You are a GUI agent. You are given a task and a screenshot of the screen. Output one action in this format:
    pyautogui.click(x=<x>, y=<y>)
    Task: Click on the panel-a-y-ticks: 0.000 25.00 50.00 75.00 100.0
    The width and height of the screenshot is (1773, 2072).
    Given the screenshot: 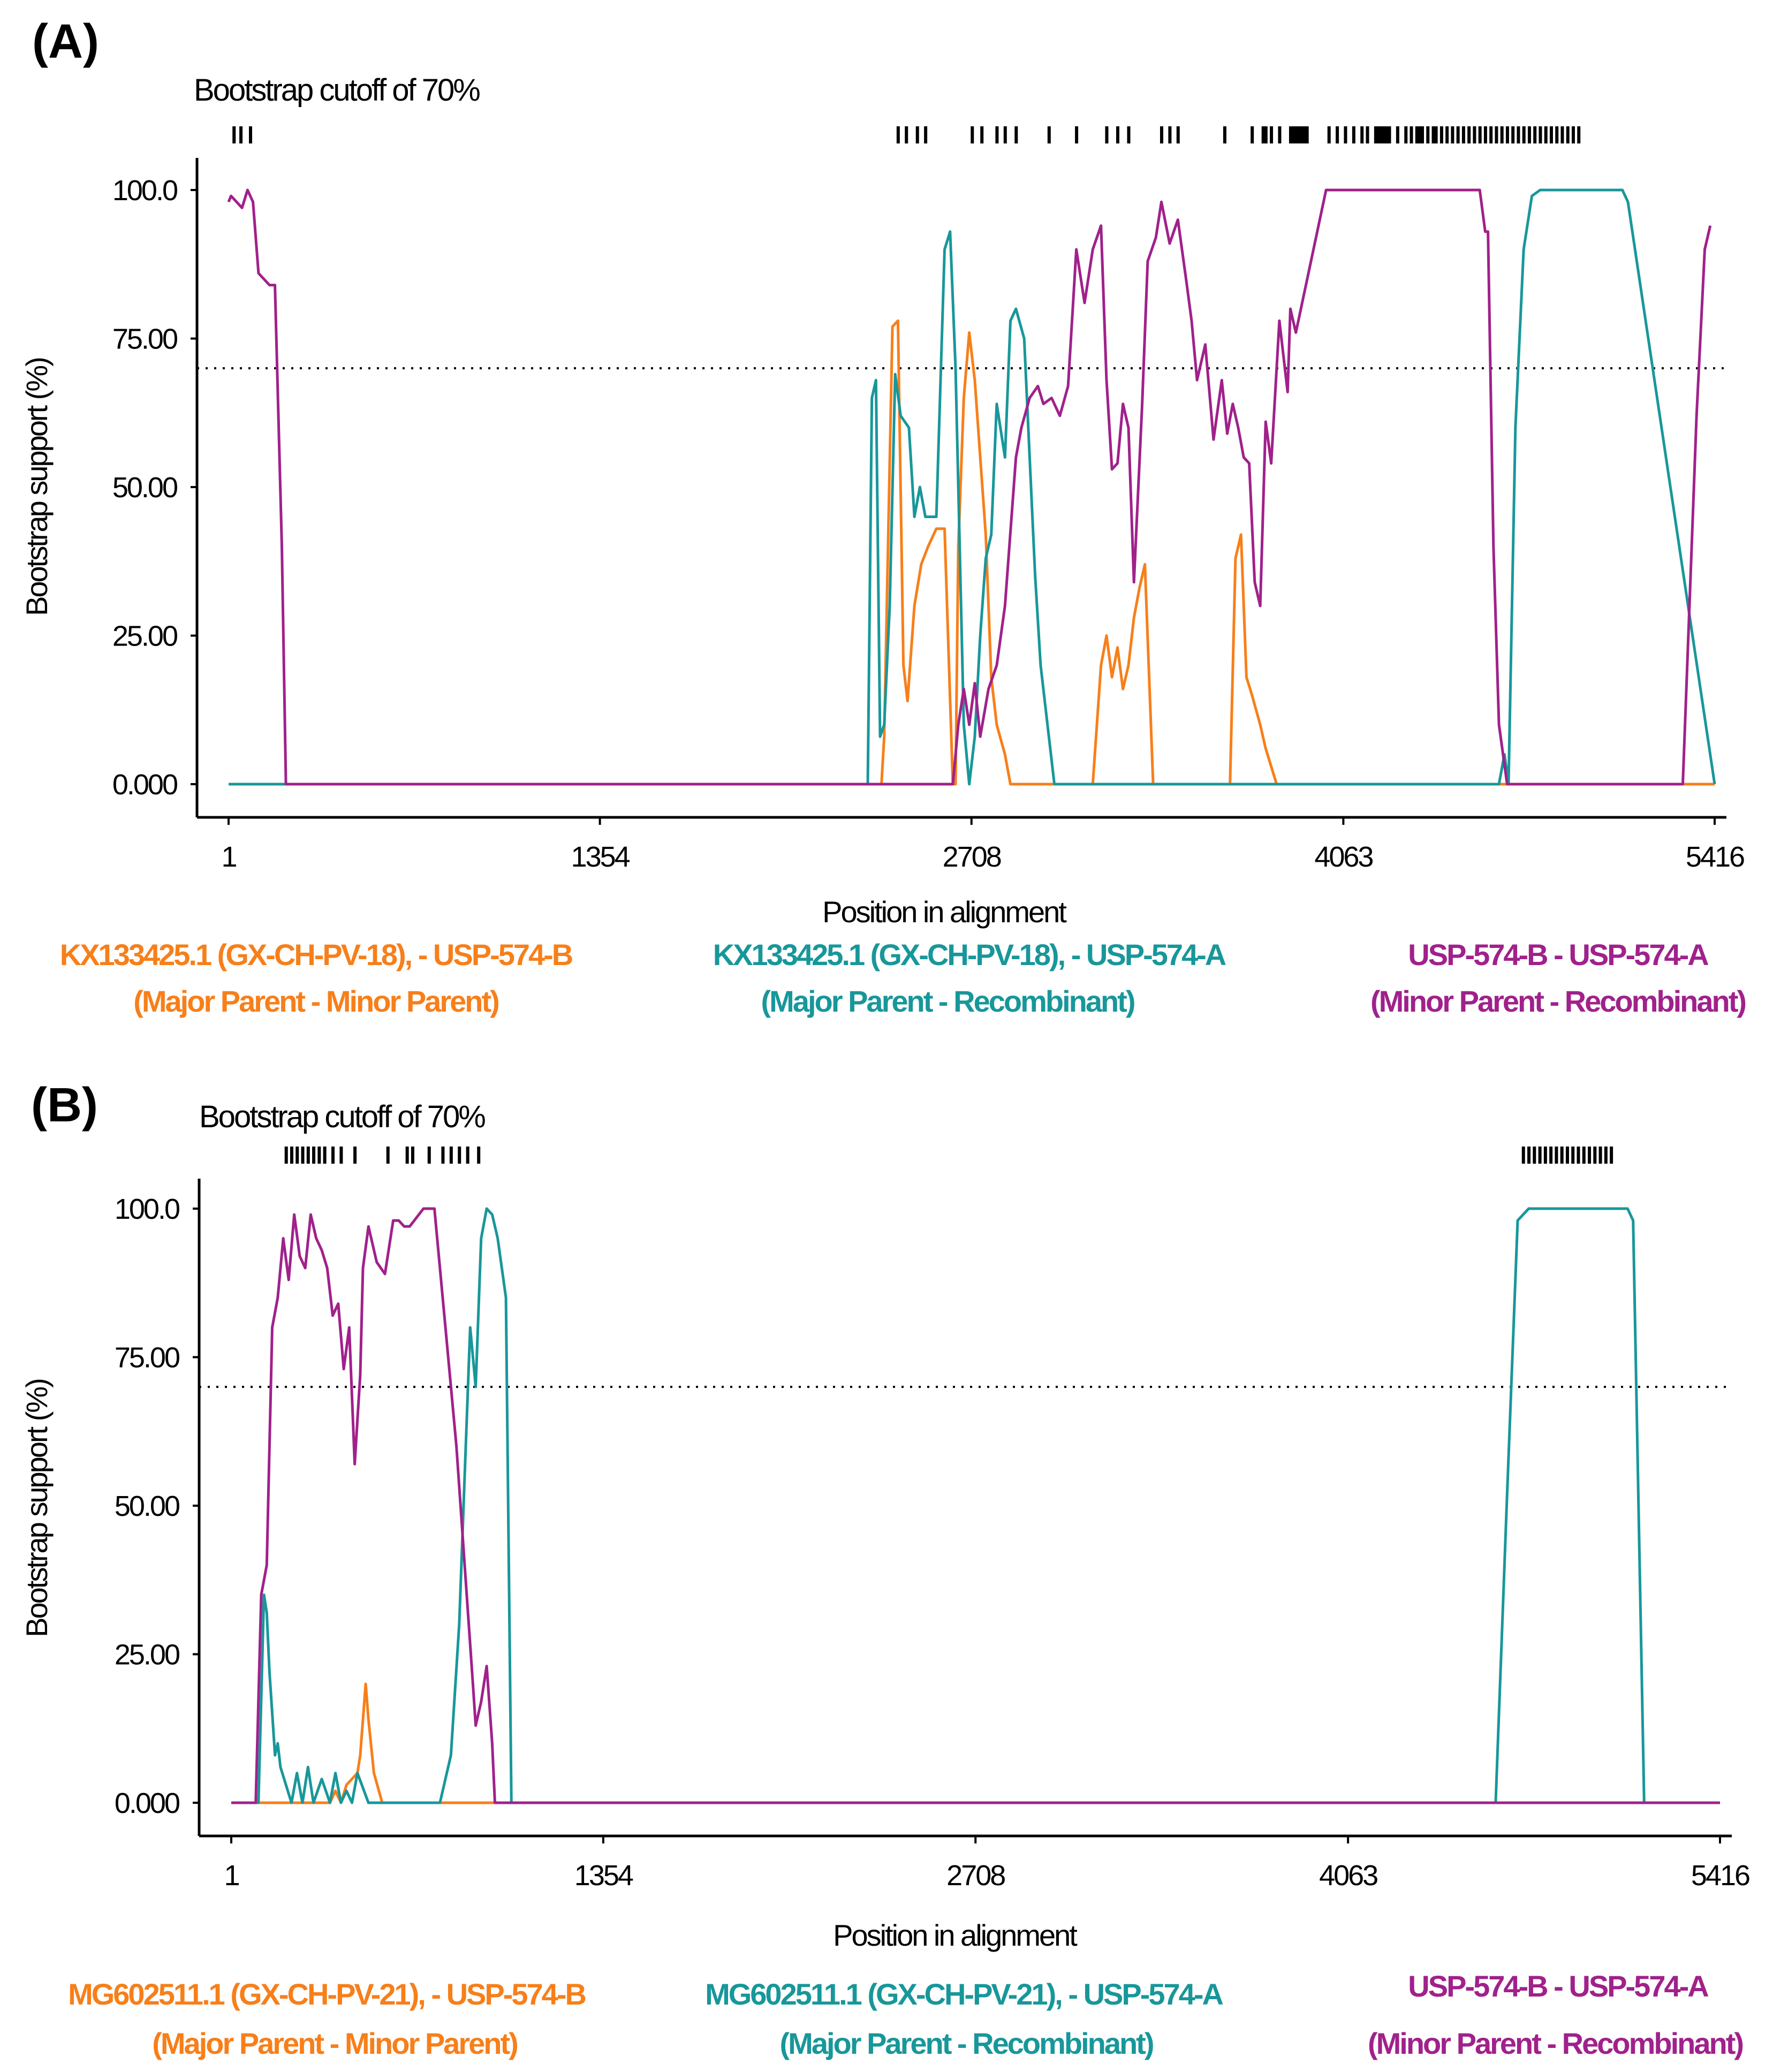 What is the action you would take?
    pyautogui.click(x=154, y=487)
    